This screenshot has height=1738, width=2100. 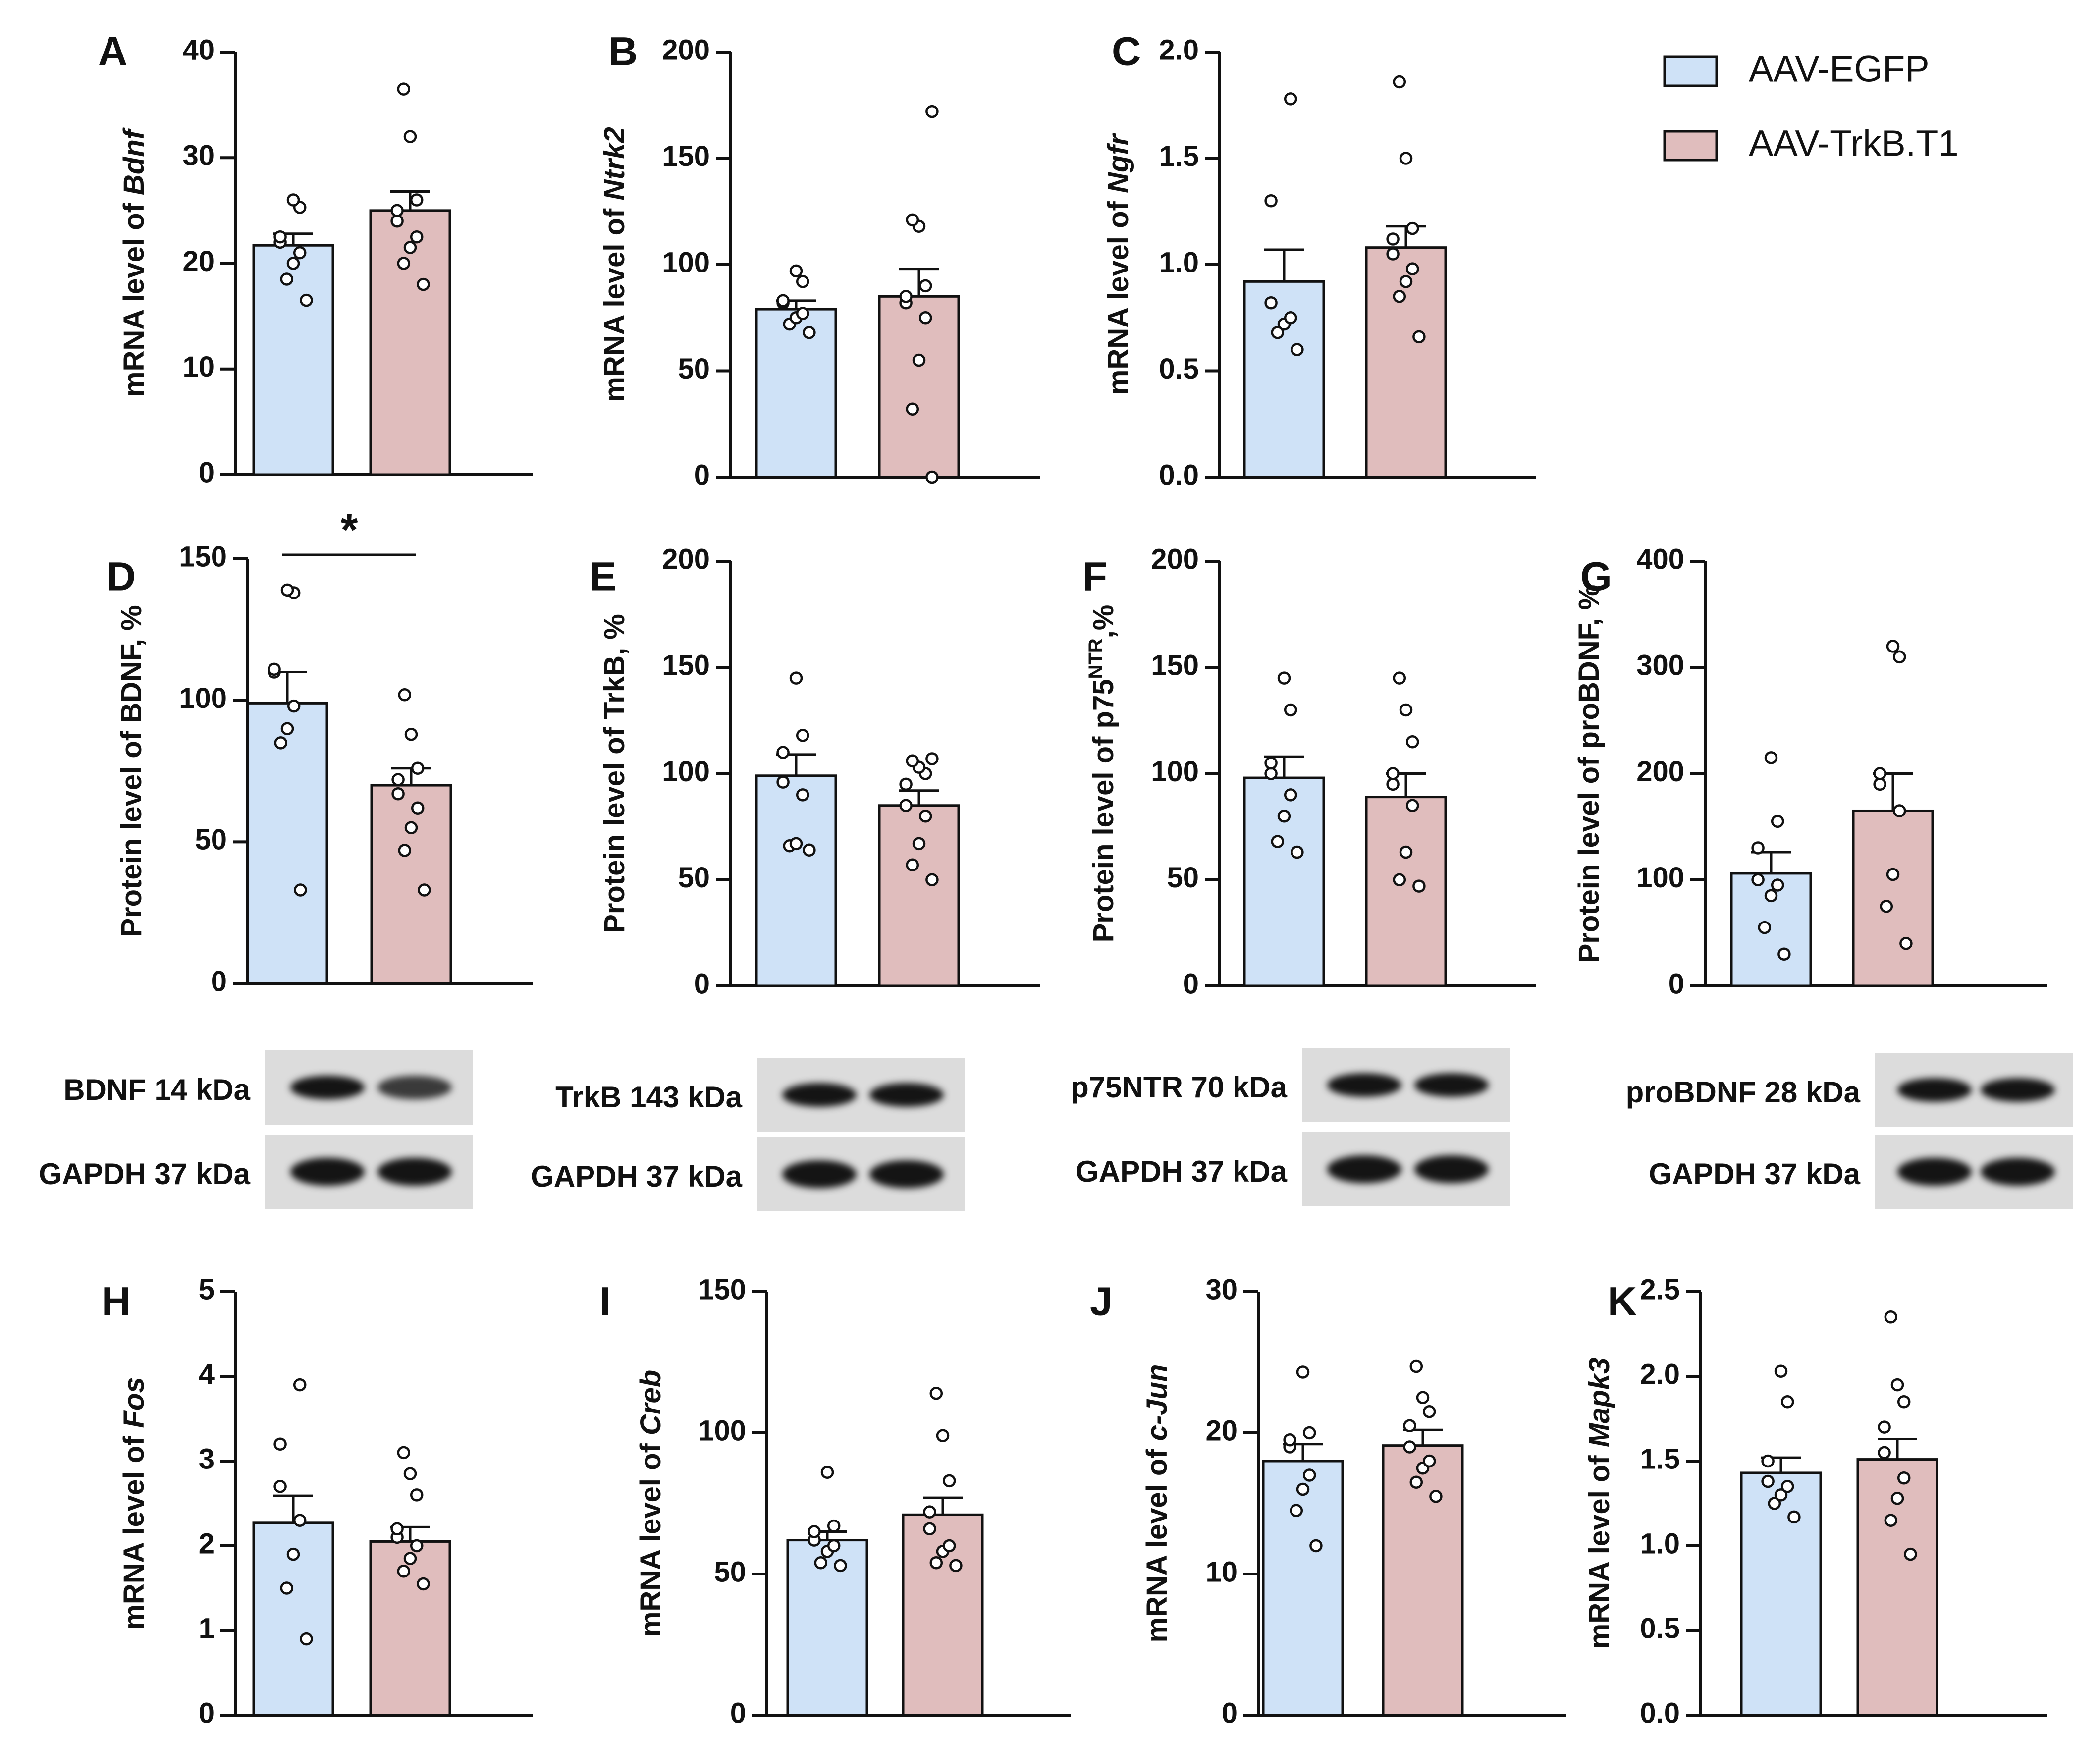 What do you see at coordinates (1157, 1541) in the screenshot?
I see `y-label-text: mRNA level of` at bounding box center [1157, 1541].